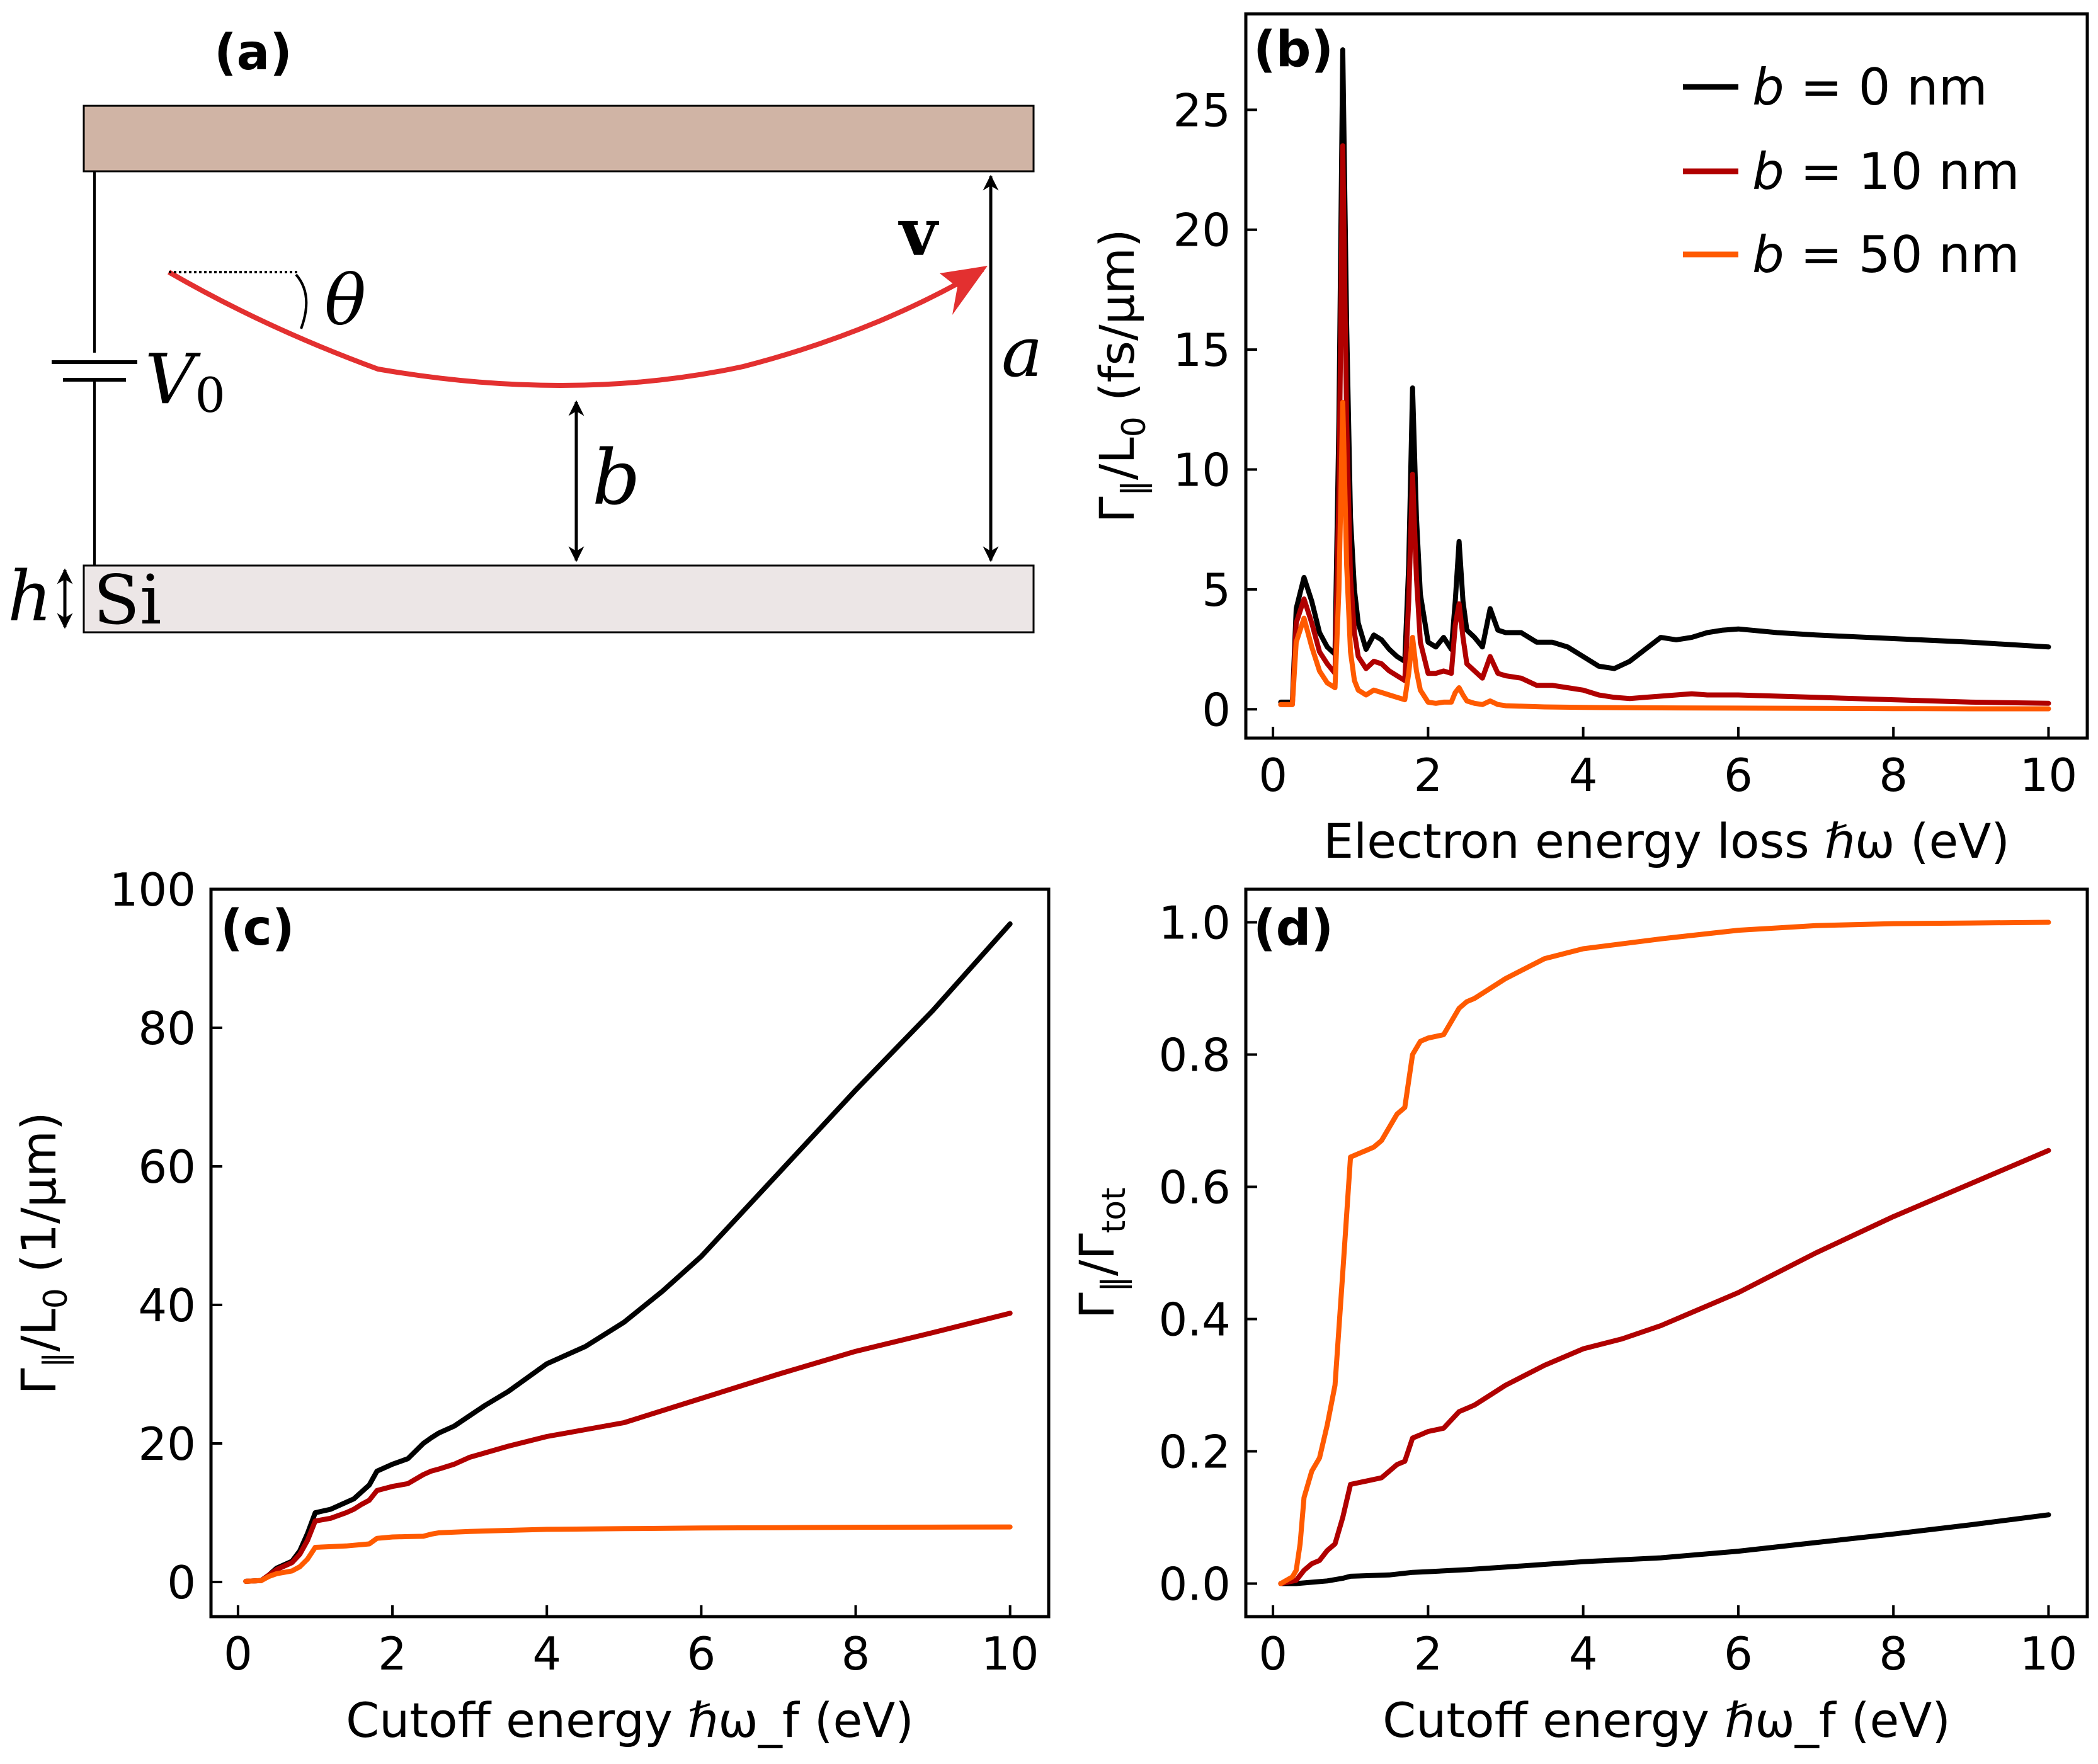 The image size is (2098, 1764). I want to click on panel-d-y-tick-label: 0.6, so click(1194, 1187).